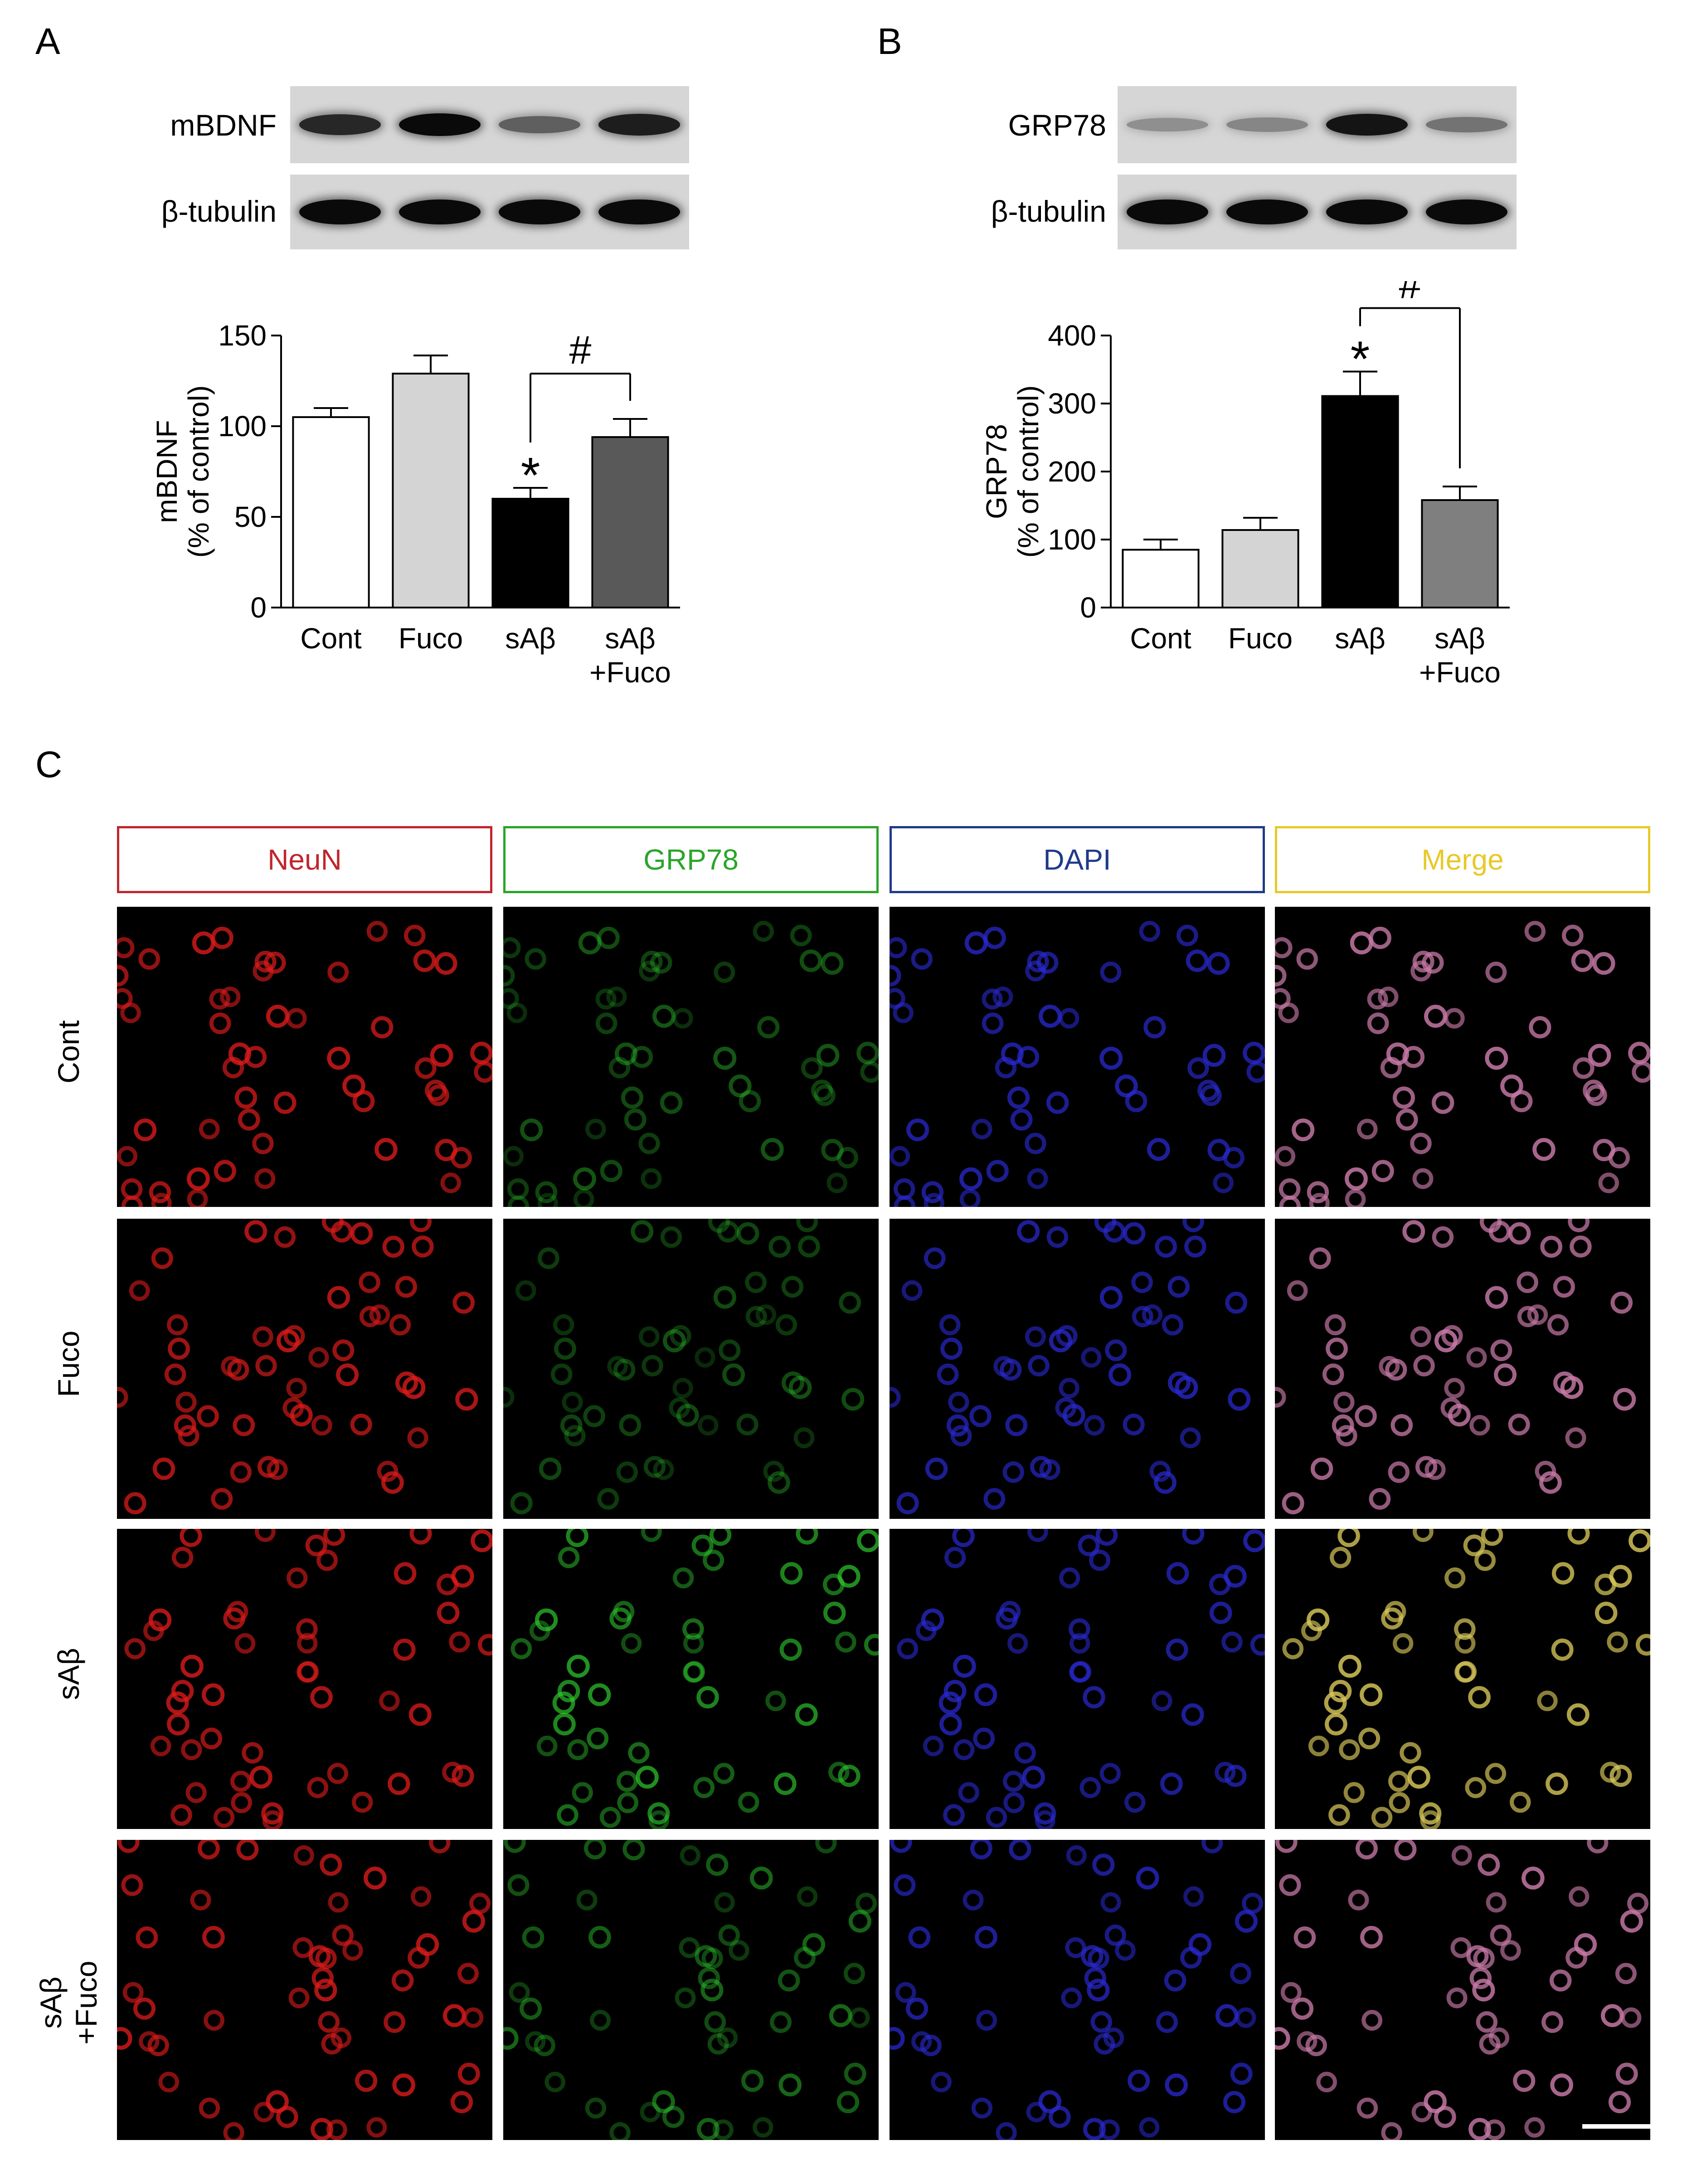 The image size is (1687, 2184). I want to click on panel-label-b: B, so click(889, 41).